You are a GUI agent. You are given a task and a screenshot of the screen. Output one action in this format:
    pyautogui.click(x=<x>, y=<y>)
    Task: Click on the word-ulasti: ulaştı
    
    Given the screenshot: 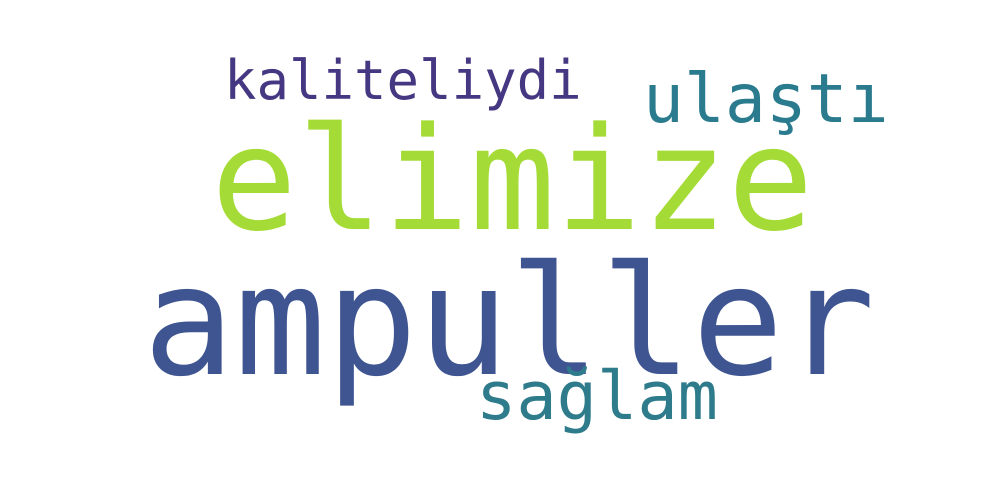 What is the action you would take?
    pyautogui.click(x=766, y=99)
    